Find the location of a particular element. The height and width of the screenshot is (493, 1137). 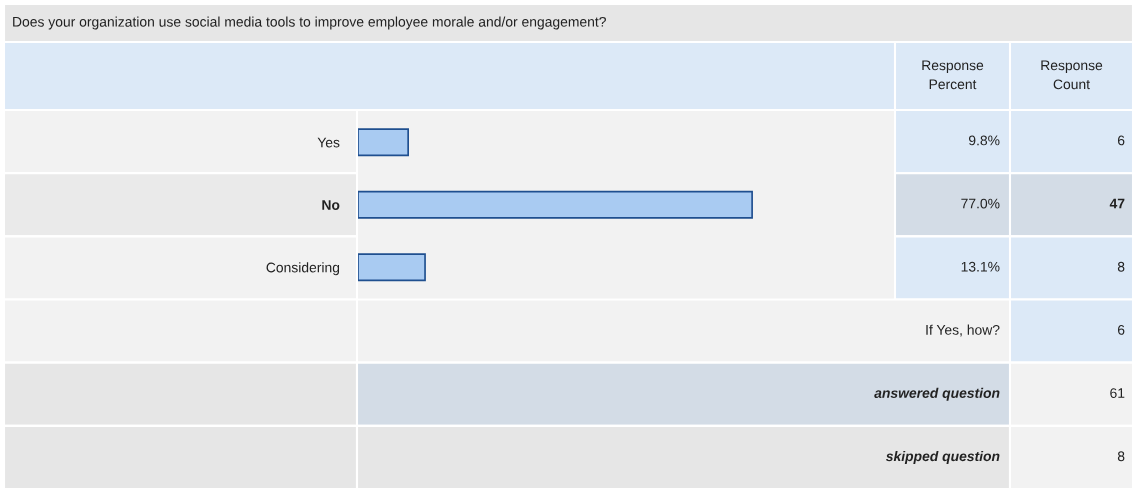

text: skipped question is located at coordinates (942, 457).